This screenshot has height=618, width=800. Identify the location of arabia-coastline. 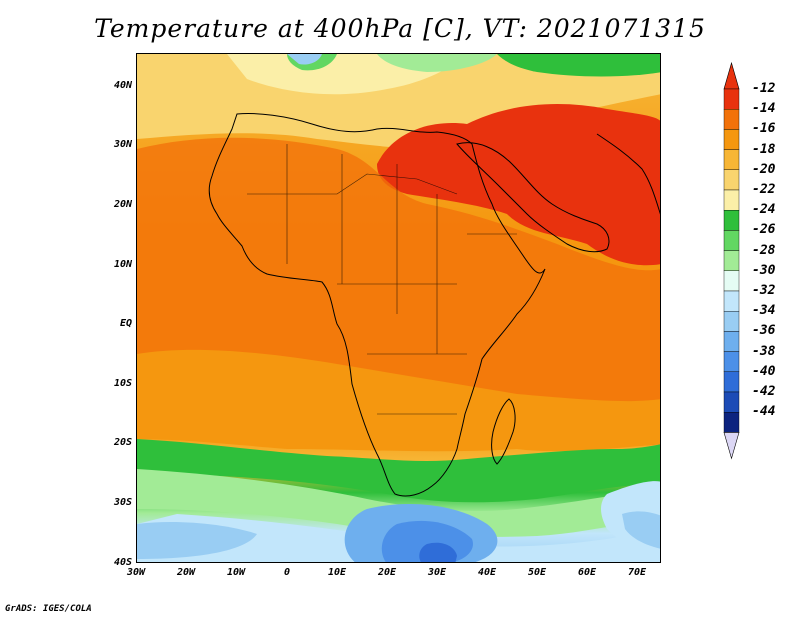
(533, 197).